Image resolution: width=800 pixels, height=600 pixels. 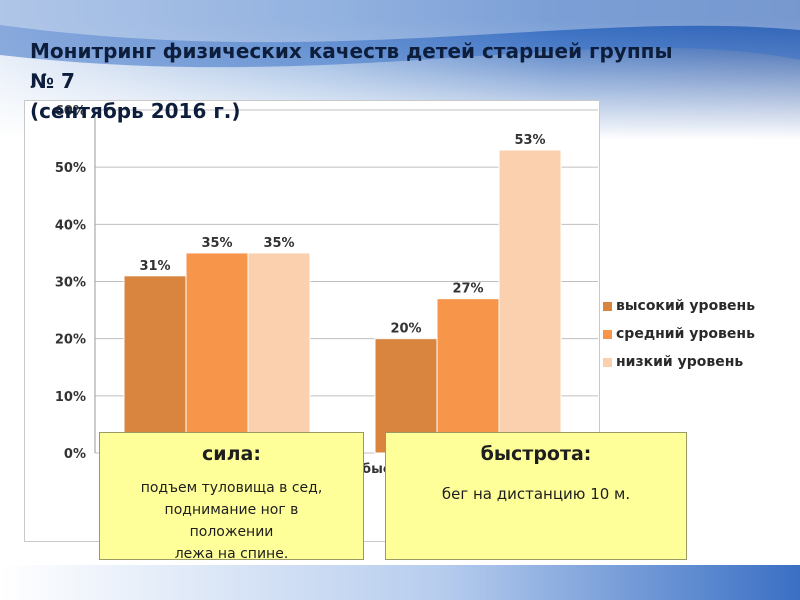 I want to click on legend-item-low: низкий уровень, so click(x=679, y=362).